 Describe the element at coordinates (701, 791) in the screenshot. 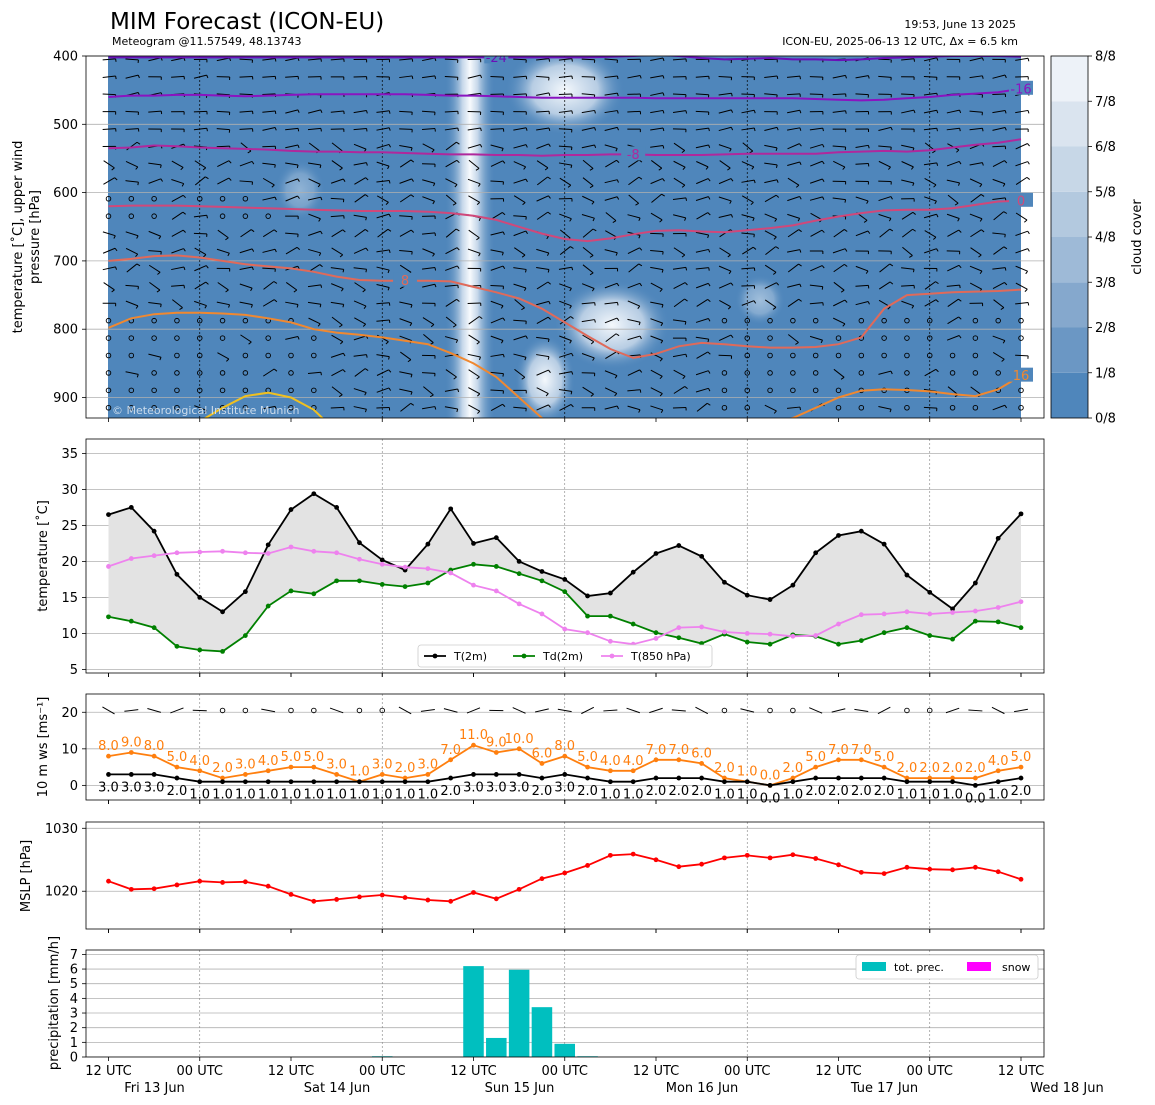

I see `mean-wind-value-label: 2.0` at that location.